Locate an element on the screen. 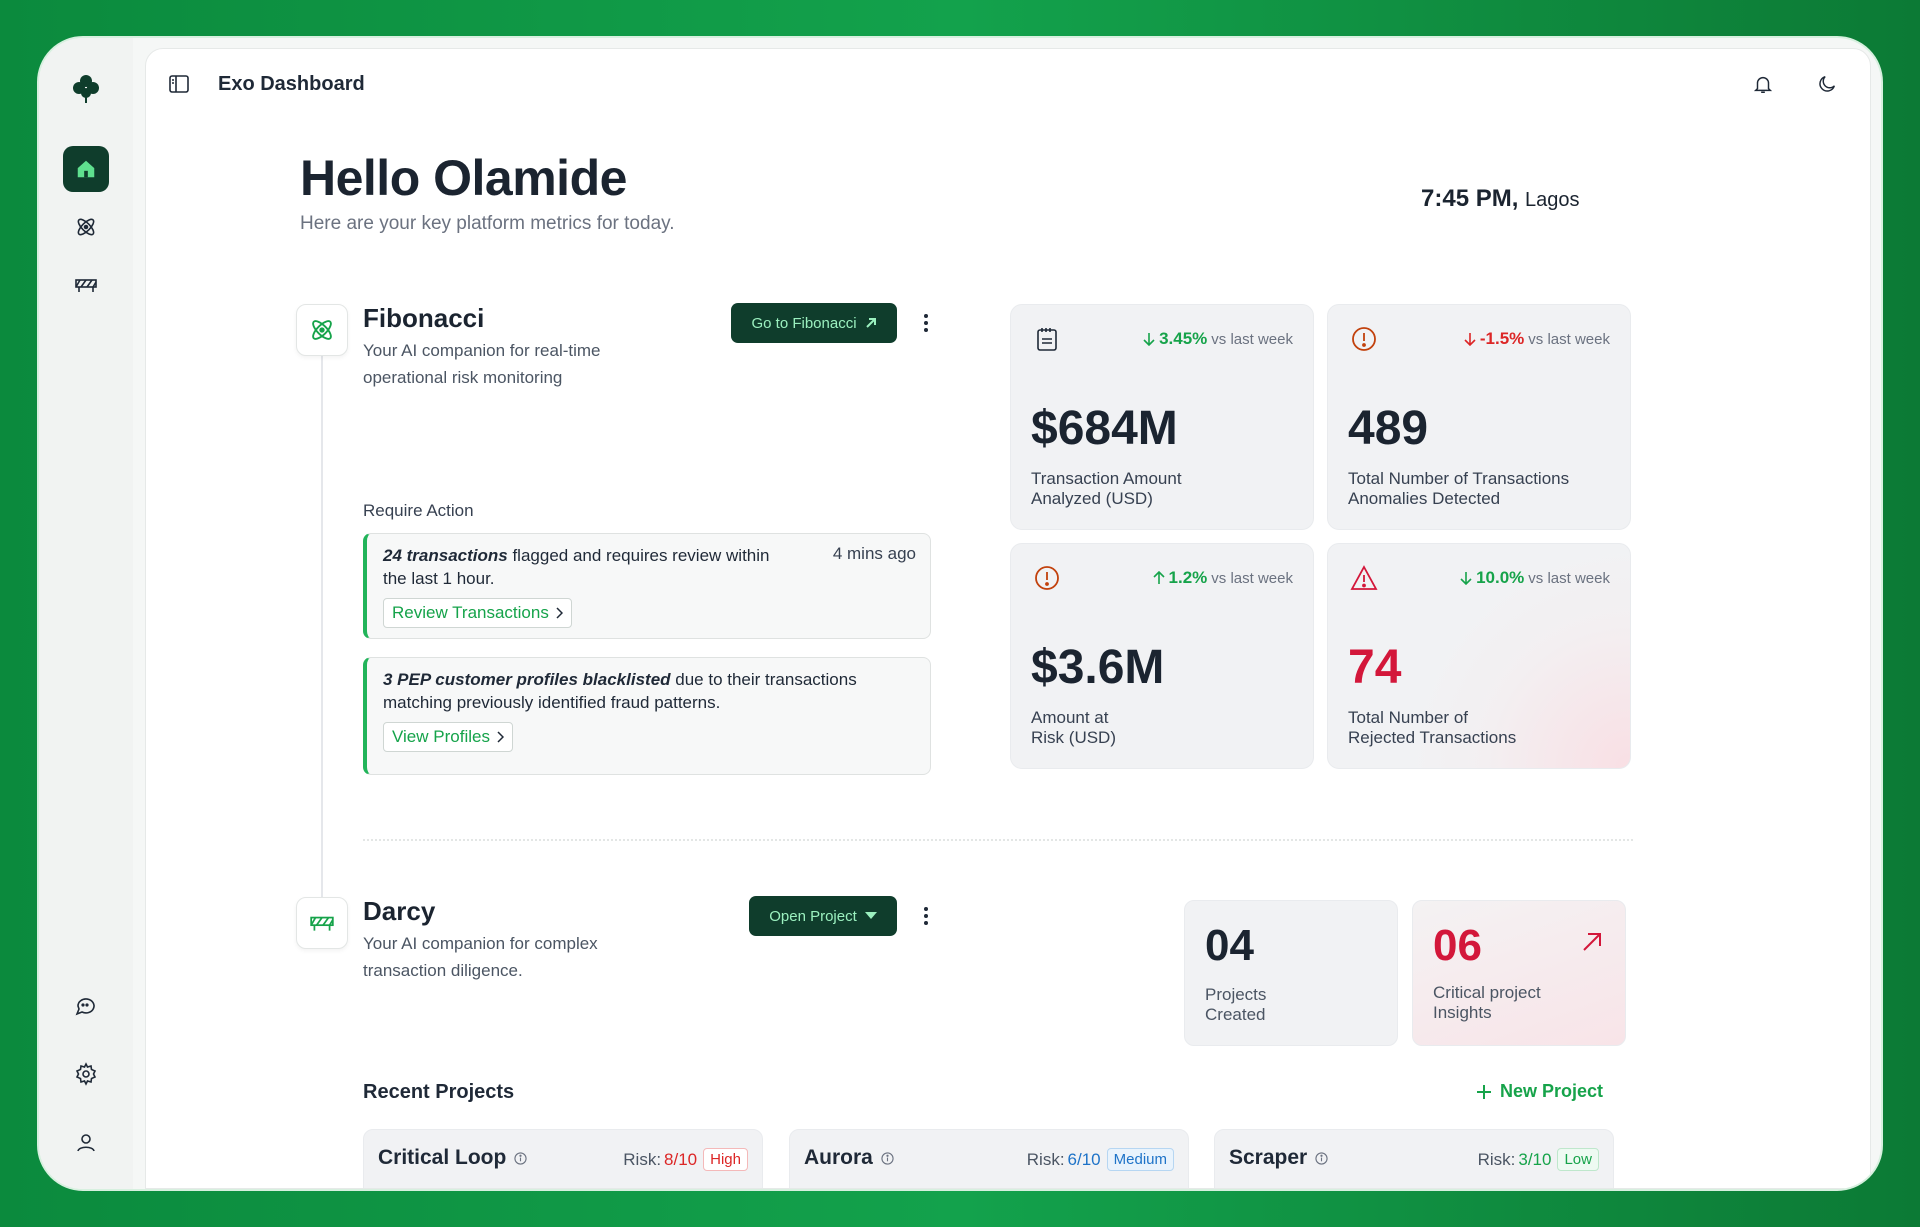  darcy-nav-button is located at coordinates (86, 285).